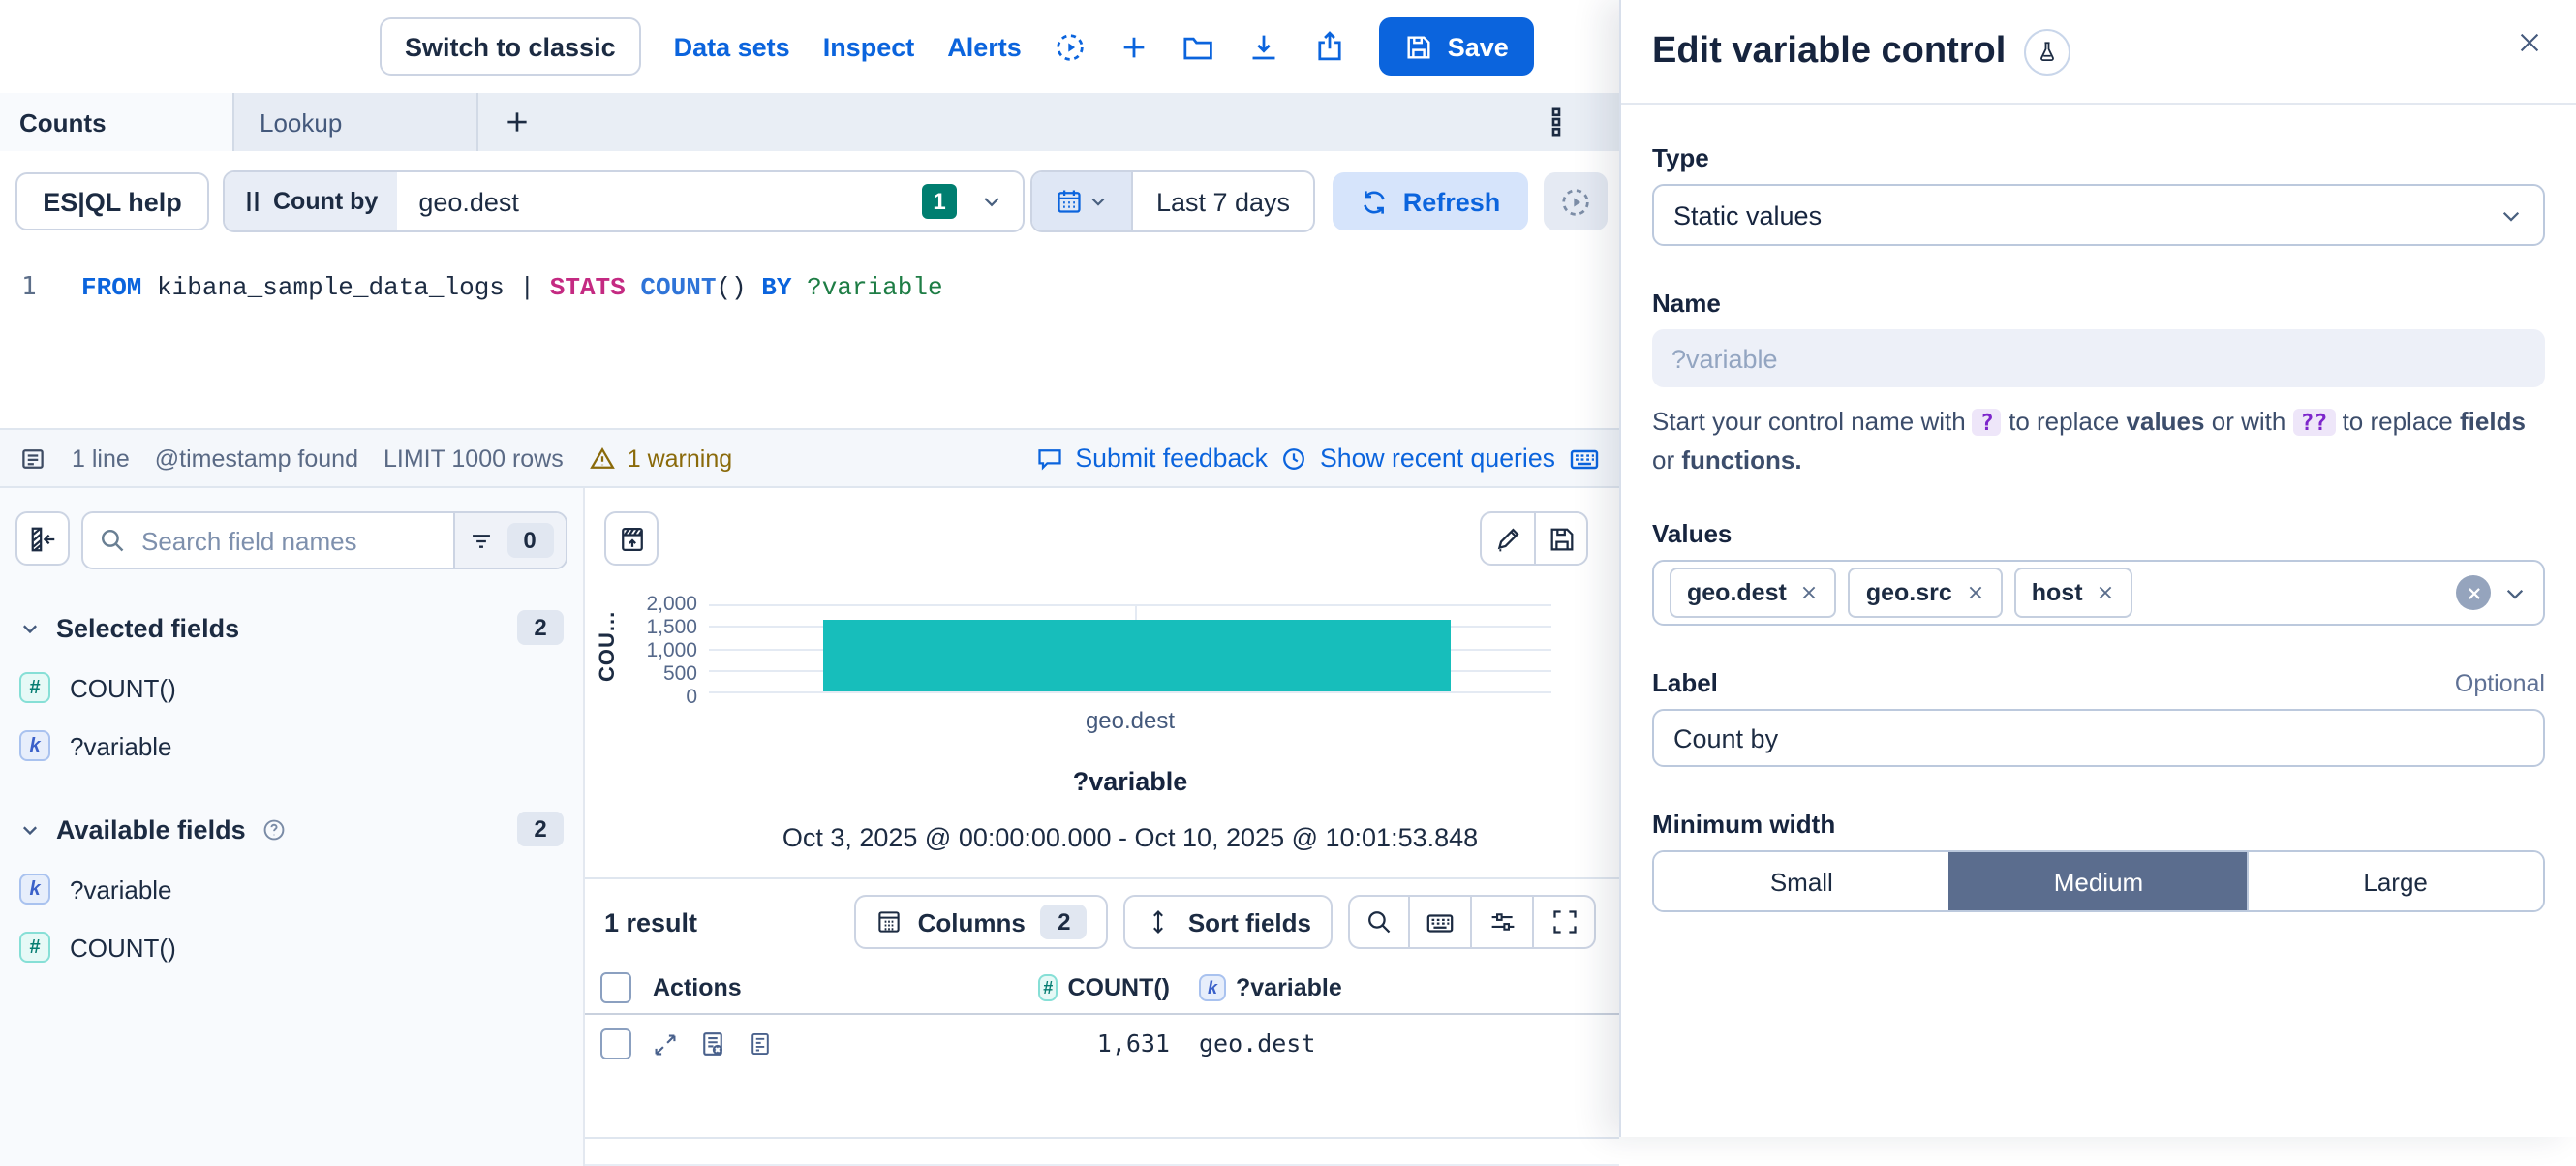 The width and height of the screenshot is (2576, 1166). What do you see at coordinates (534, 287) in the screenshot?
I see `code-pipe: |` at bounding box center [534, 287].